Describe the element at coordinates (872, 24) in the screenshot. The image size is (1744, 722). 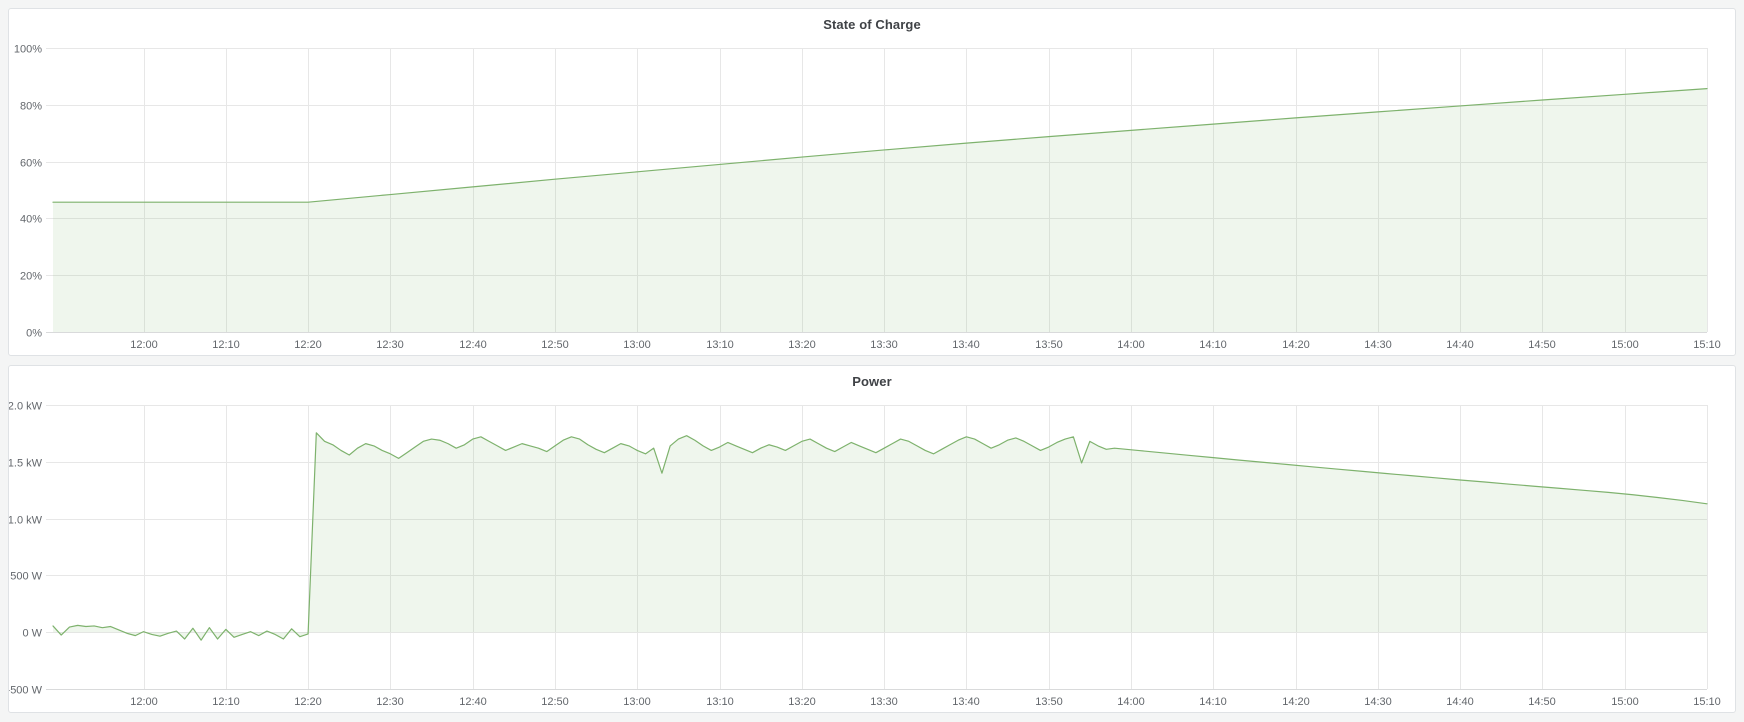
I see `panel-title-state-of-charge: State of Charge` at that location.